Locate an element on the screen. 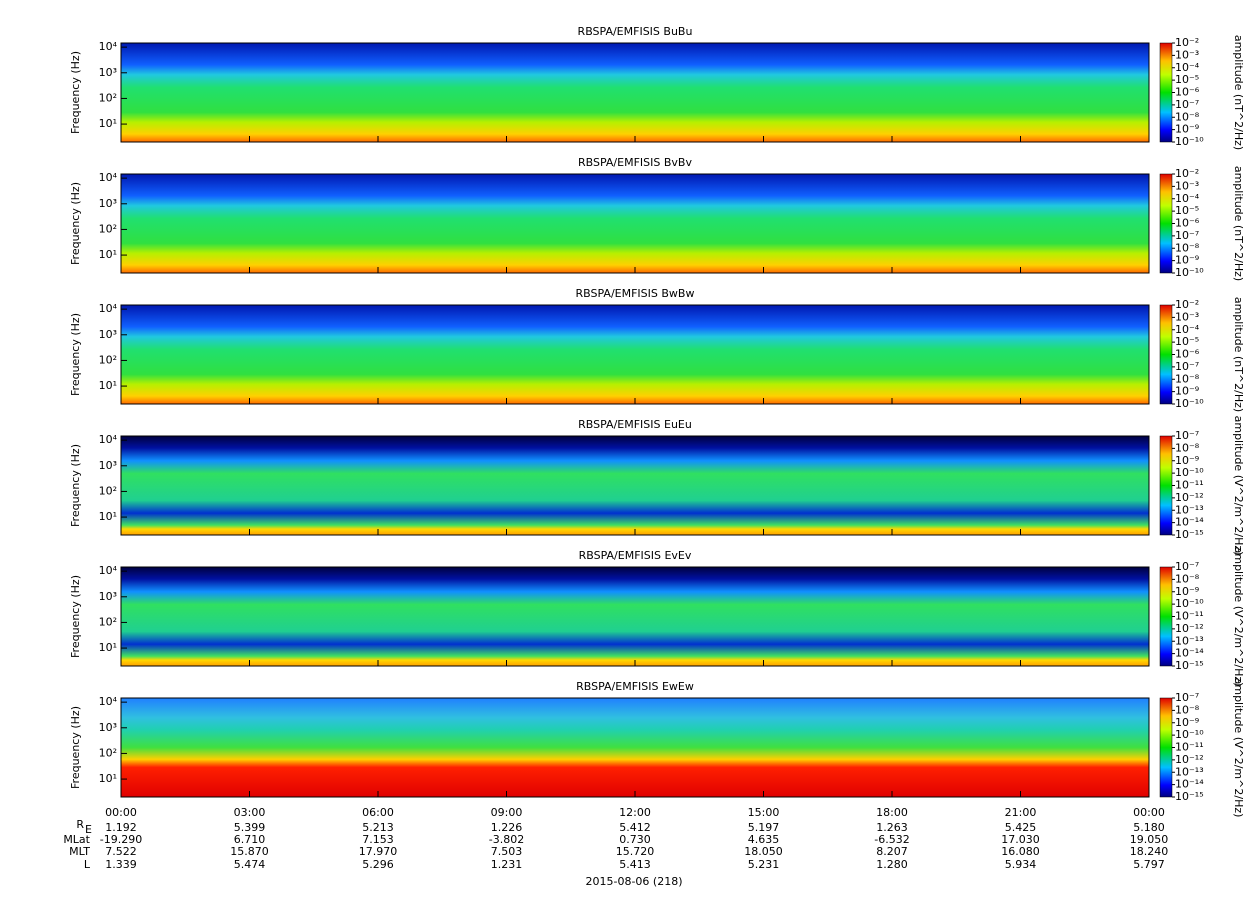 The height and width of the screenshot is (899, 1248). ephemeris-value: 5.797 is located at coordinates (1149, 864).